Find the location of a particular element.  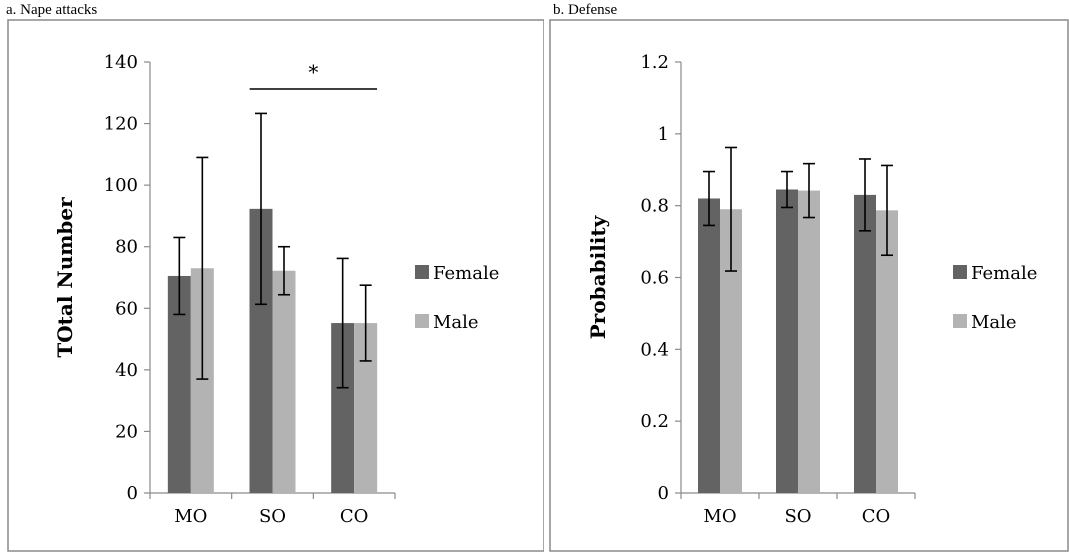

y-tick-label: 0.6 is located at coordinates (654, 278).